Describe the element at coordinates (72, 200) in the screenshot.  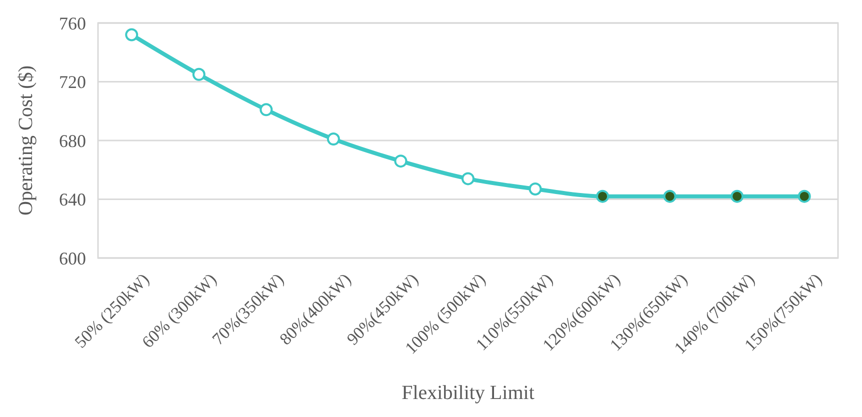
I see `y-tick-label: 640` at that location.